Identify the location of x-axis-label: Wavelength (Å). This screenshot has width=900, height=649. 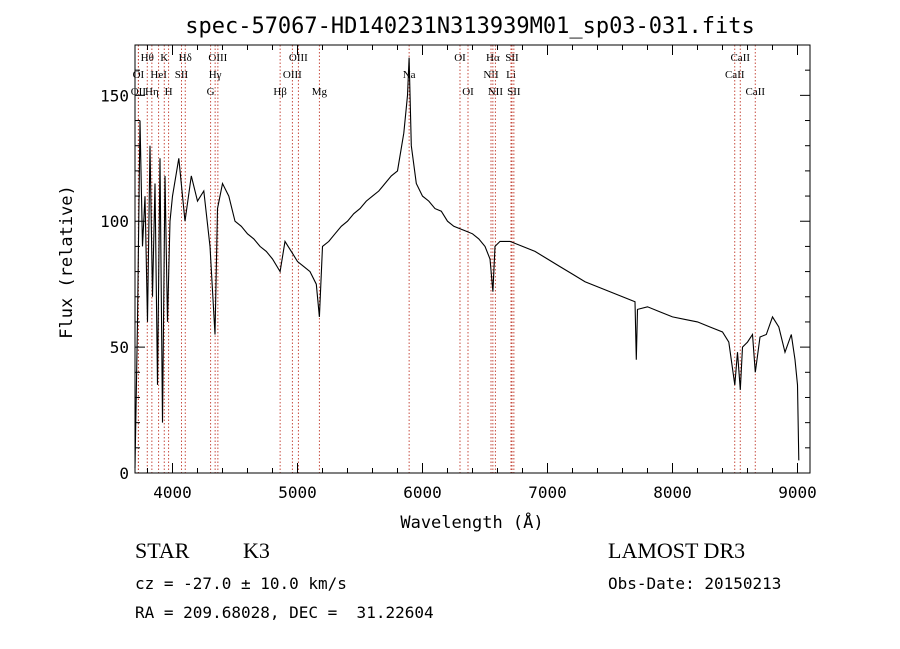
(471, 522).